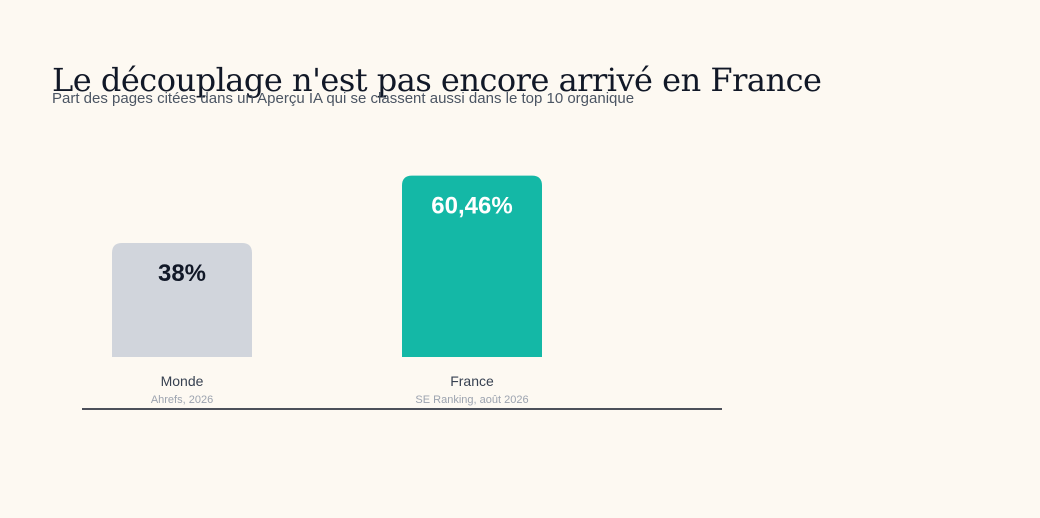 The image size is (1040, 518). Describe the element at coordinates (182, 300) in the screenshot. I see `bar-monde` at that location.